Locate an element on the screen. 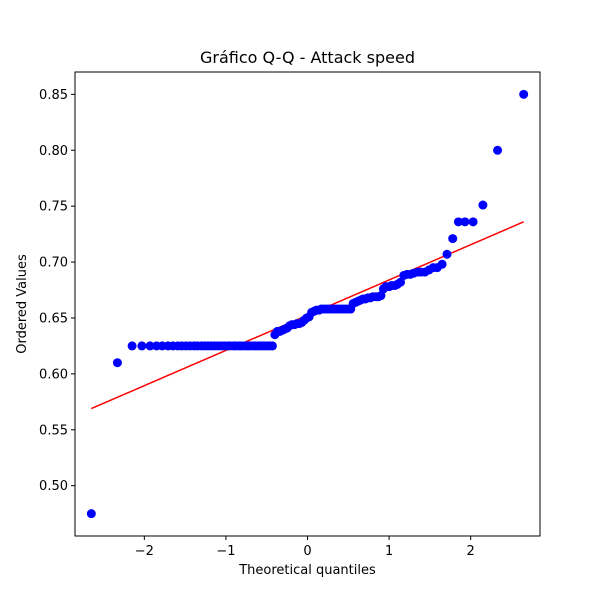 Image resolution: width=600 pixels, height=600 pixels. y-axis-label: Ordered Values is located at coordinates (22, 304).